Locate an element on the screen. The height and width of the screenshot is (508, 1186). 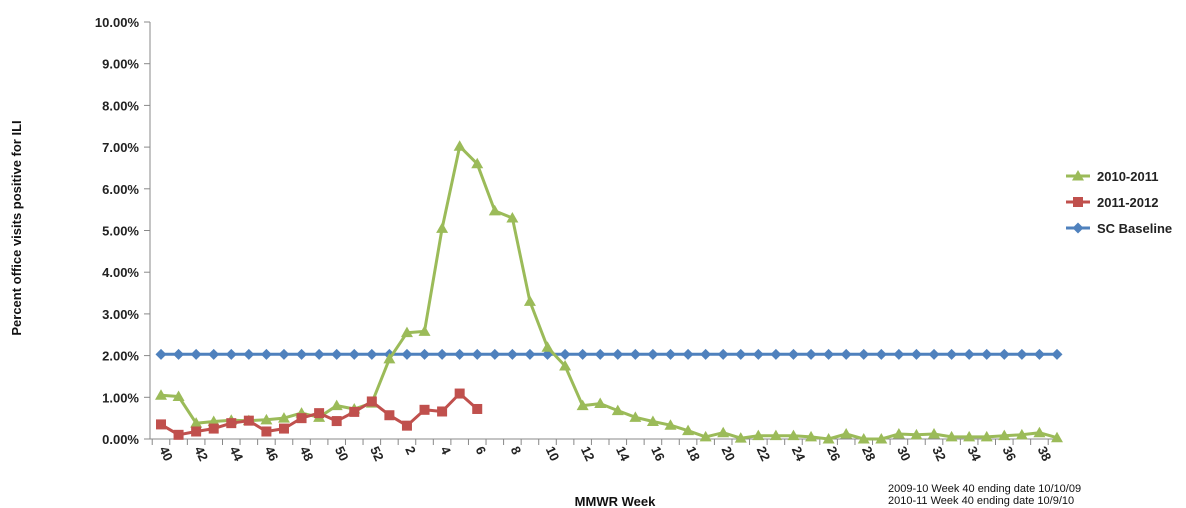
x-tick-label: 36 is located at coordinates (1010, 453).